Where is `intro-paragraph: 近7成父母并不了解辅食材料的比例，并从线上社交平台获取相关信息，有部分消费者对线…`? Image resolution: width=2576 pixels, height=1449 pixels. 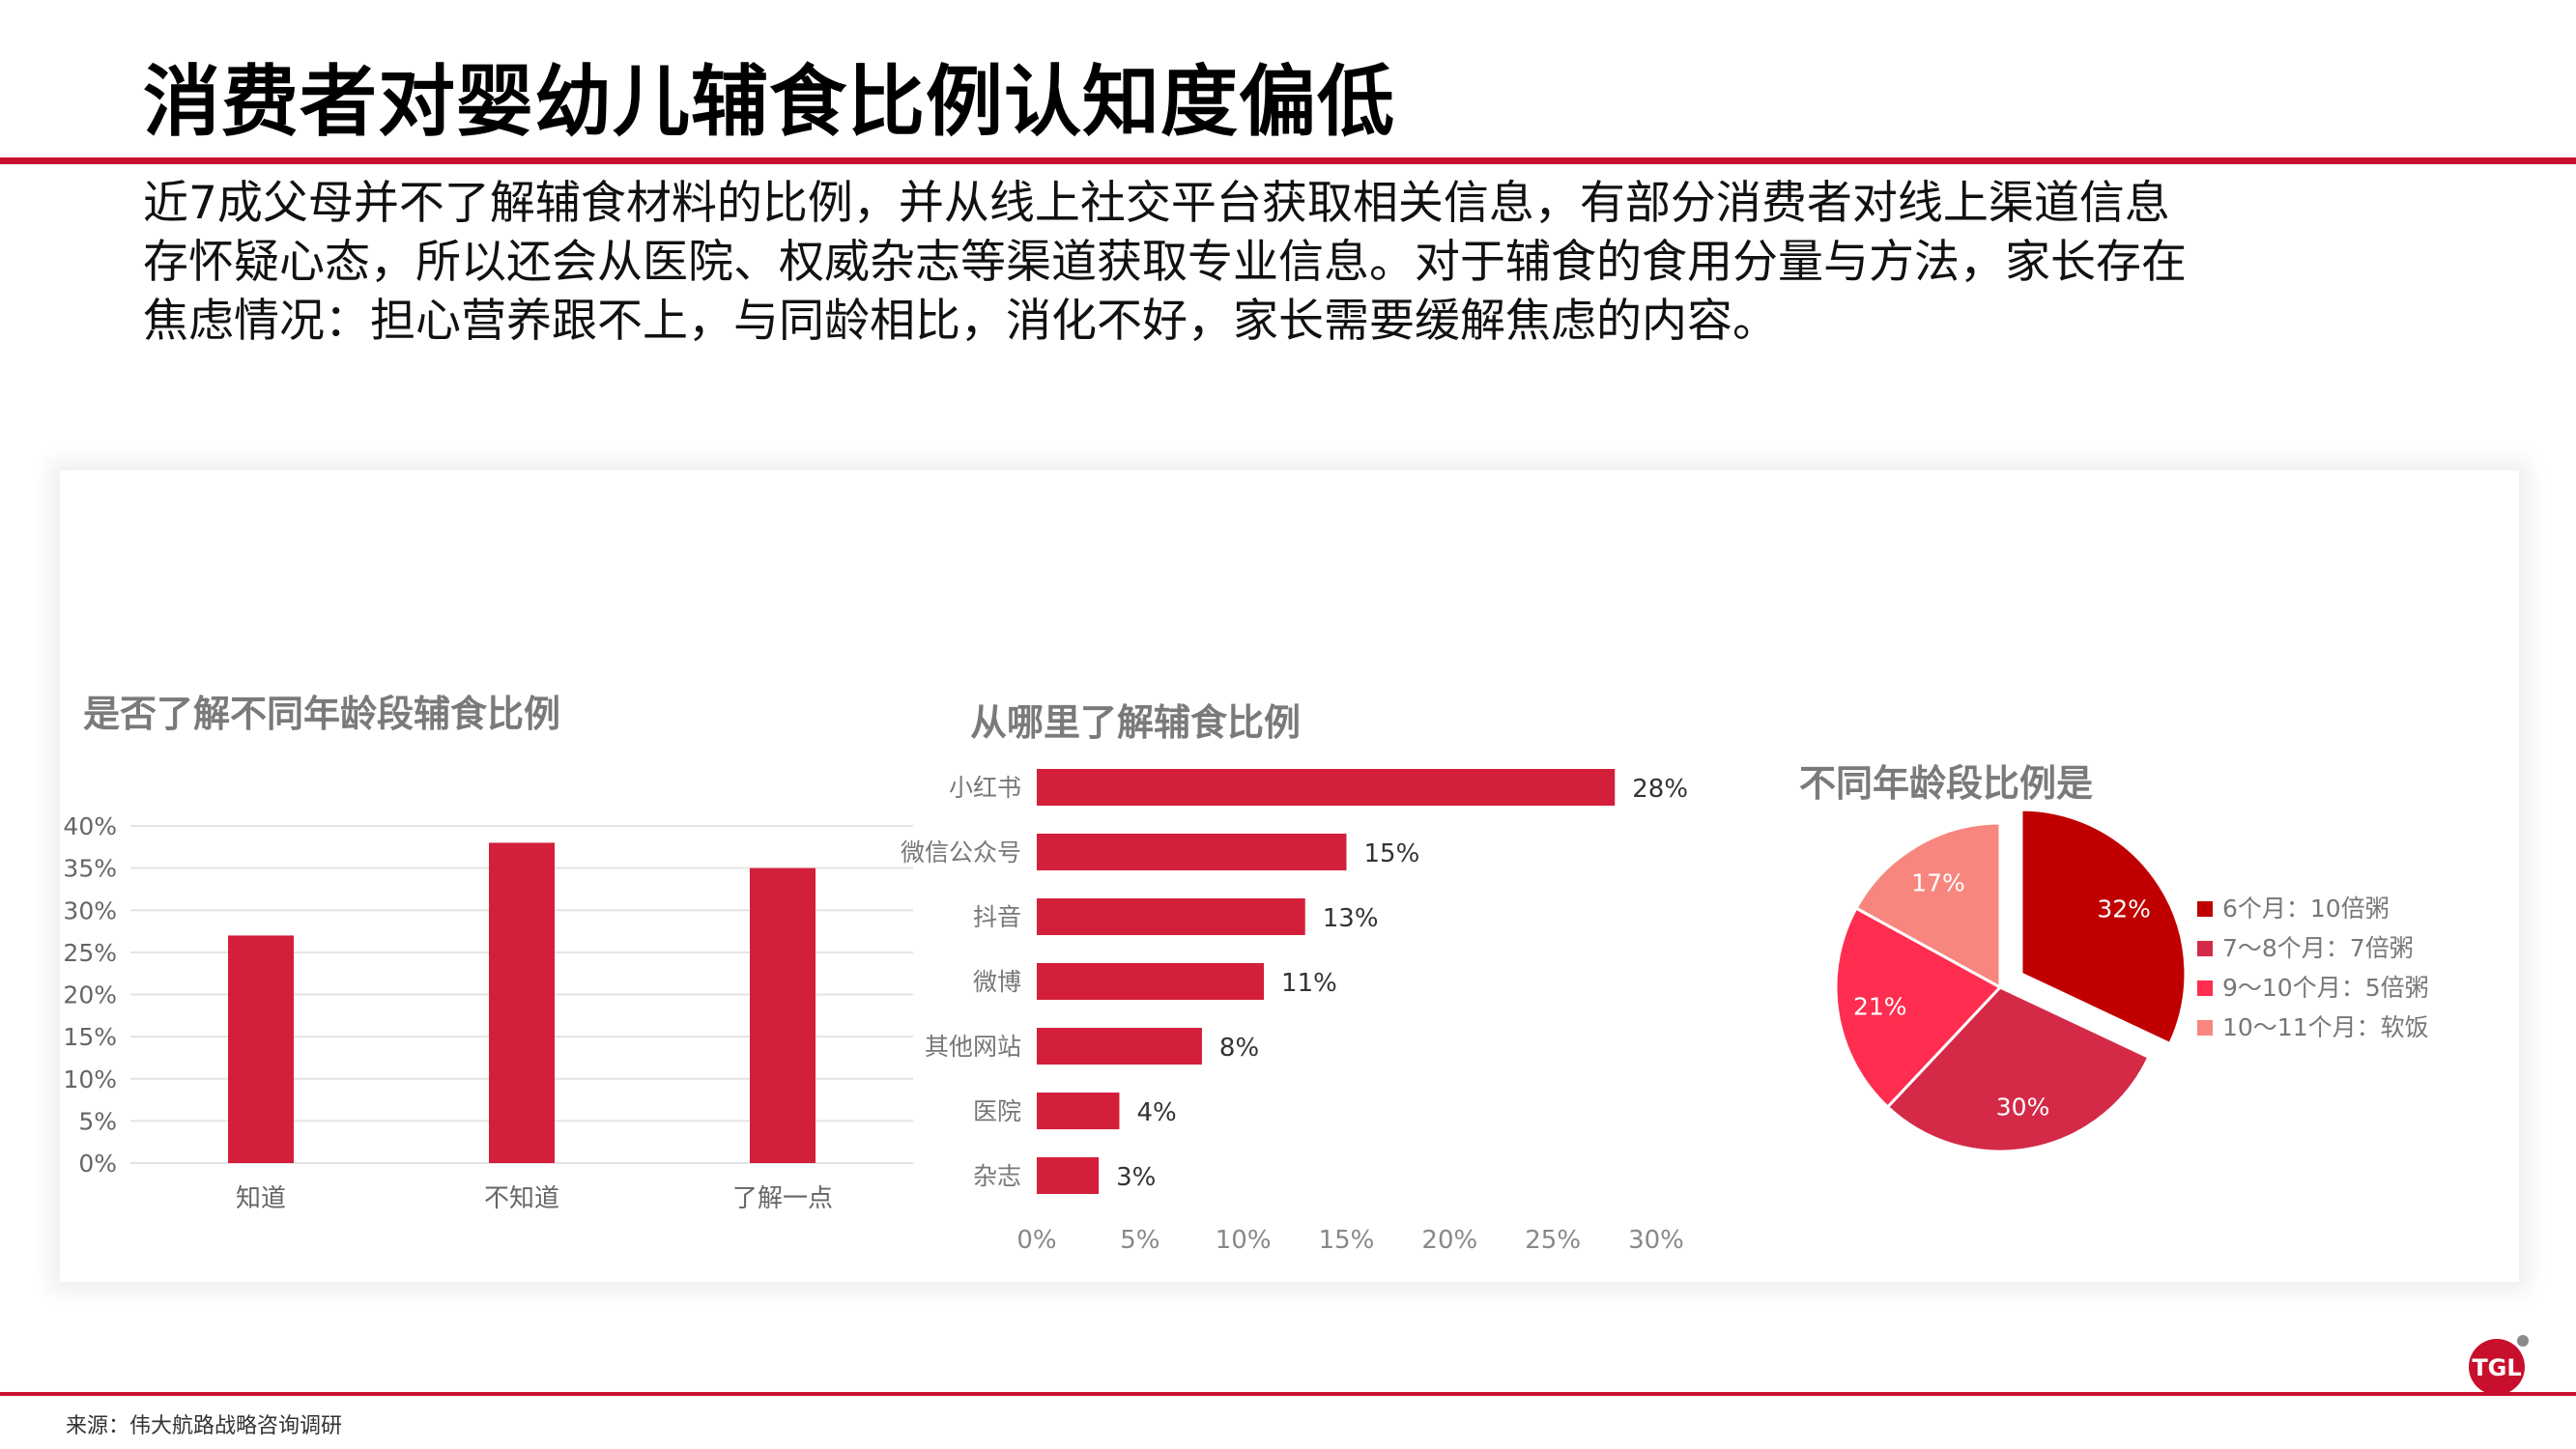 intro-paragraph: 近7成父母并不了解辅食材料的比例，并从线上社交平台获取相关信息，有部分消费者对线… is located at coordinates (1254, 262).